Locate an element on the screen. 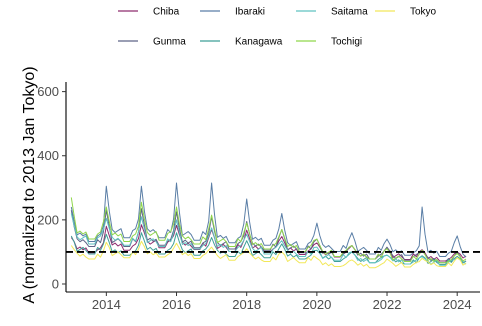 The width and height of the screenshot is (482, 326). legend-label: Saitama is located at coordinates (349, 12).